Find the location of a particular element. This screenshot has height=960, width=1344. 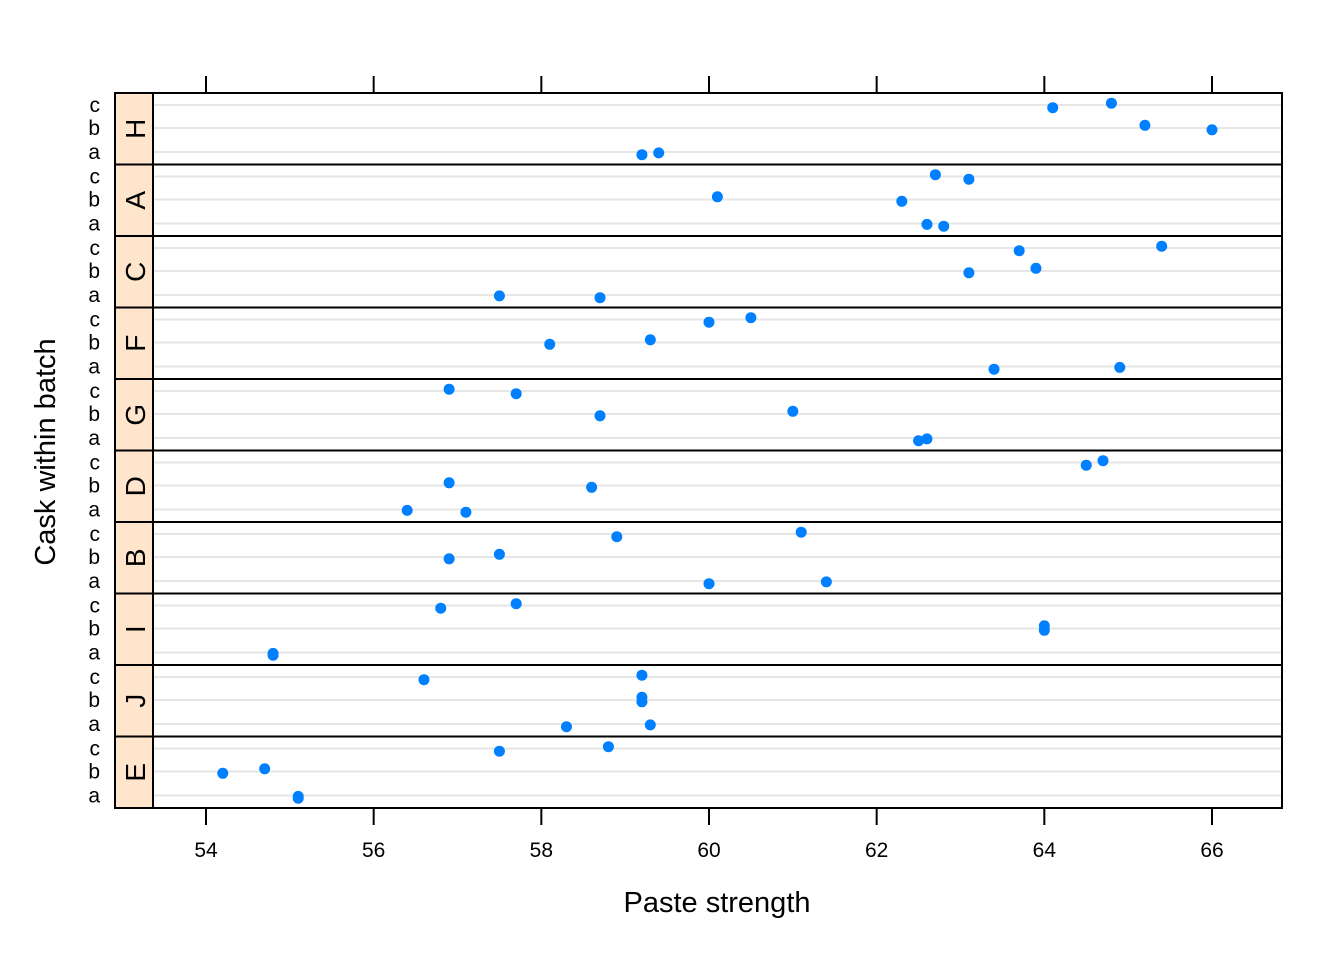

strip-J is located at coordinates (134, 701).